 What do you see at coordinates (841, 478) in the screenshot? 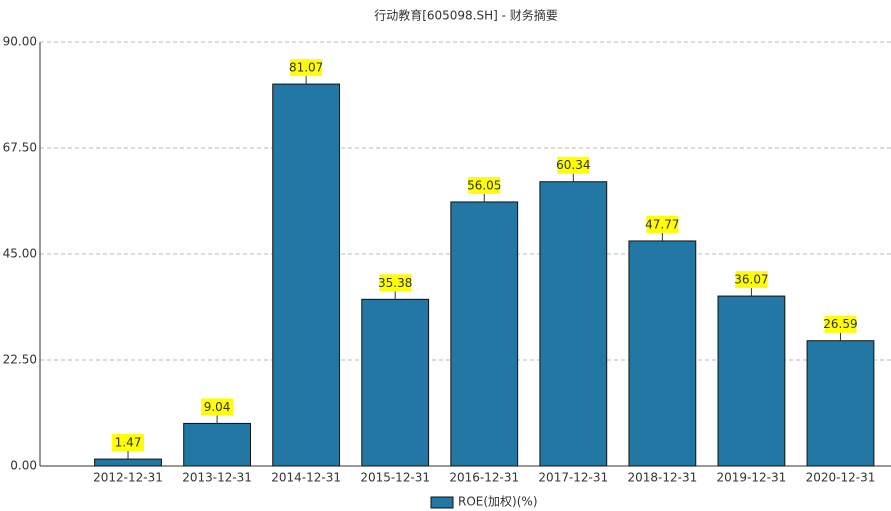
I see `x-tick-label: 2020-12-31` at bounding box center [841, 478].